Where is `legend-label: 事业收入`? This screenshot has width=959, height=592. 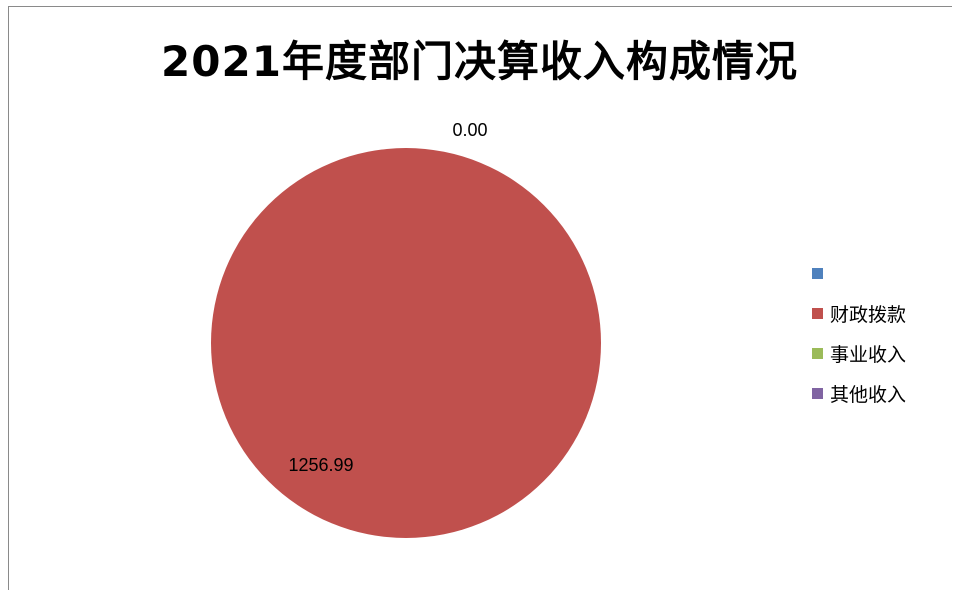 legend-label: 事业收入 is located at coordinates (868, 354).